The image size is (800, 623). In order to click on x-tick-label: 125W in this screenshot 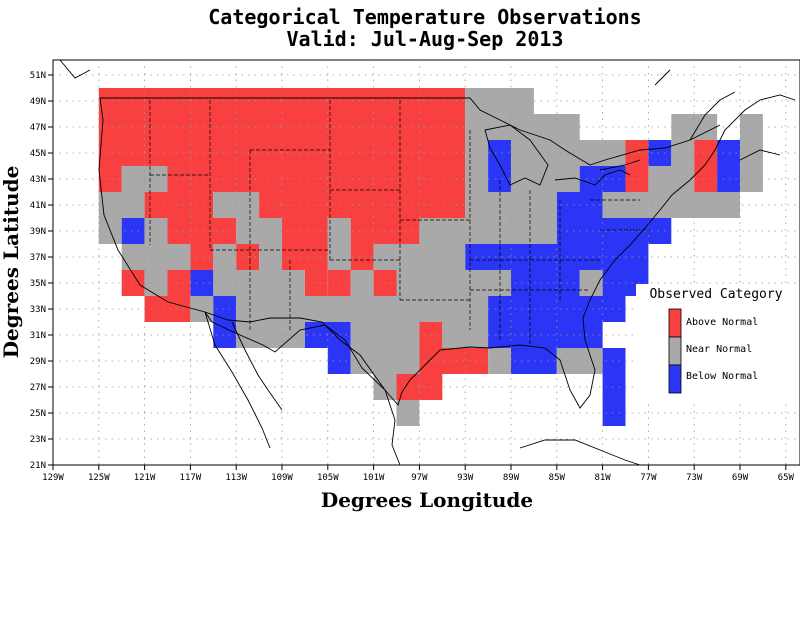, I will do `click(99, 478)`.